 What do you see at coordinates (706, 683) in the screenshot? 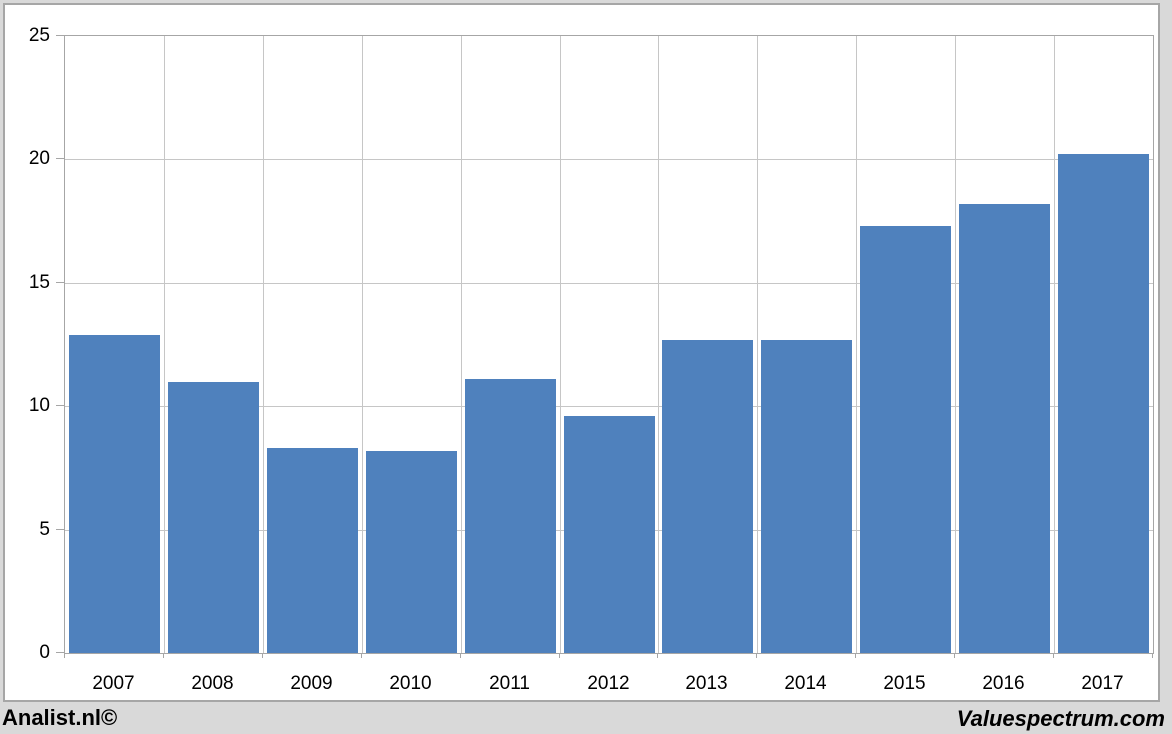
I see `x-axis-label-2013: 2013` at bounding box center [706, 683].